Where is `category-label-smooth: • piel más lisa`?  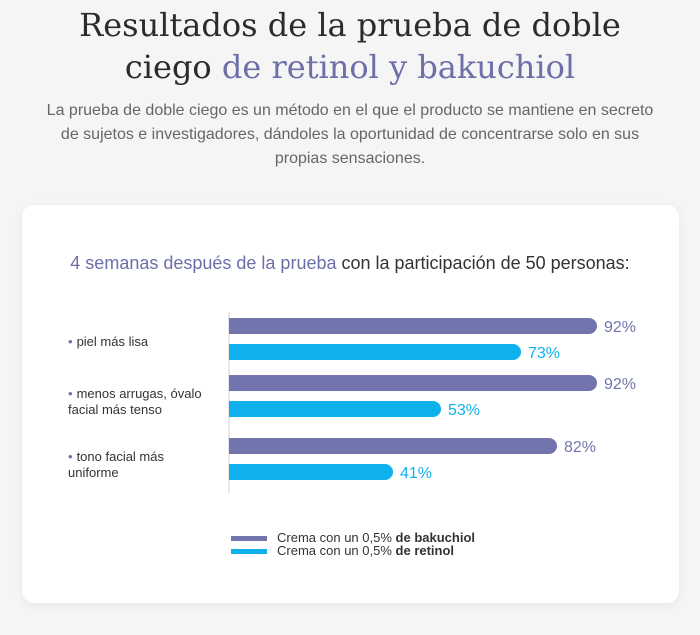
category-label-smooth: • piel más lisa is located at coordinates (143, 342).